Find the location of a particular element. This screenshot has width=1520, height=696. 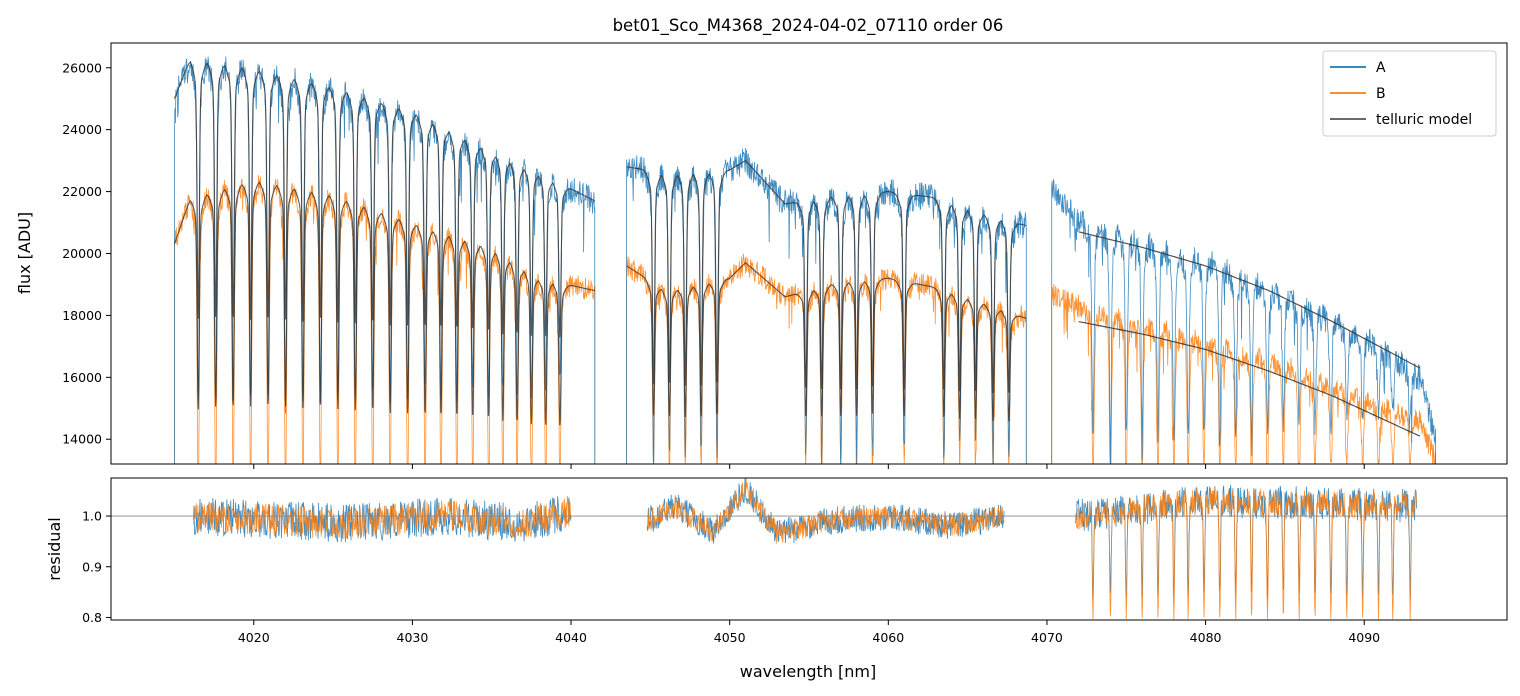

residual-a-line is located at coordinates (382, 519).